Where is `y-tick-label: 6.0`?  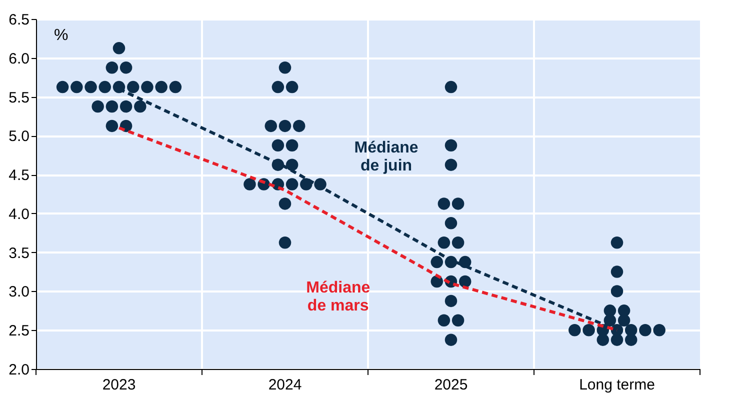
y-tick-label: 6.0 is located at coordinates (19, 59).